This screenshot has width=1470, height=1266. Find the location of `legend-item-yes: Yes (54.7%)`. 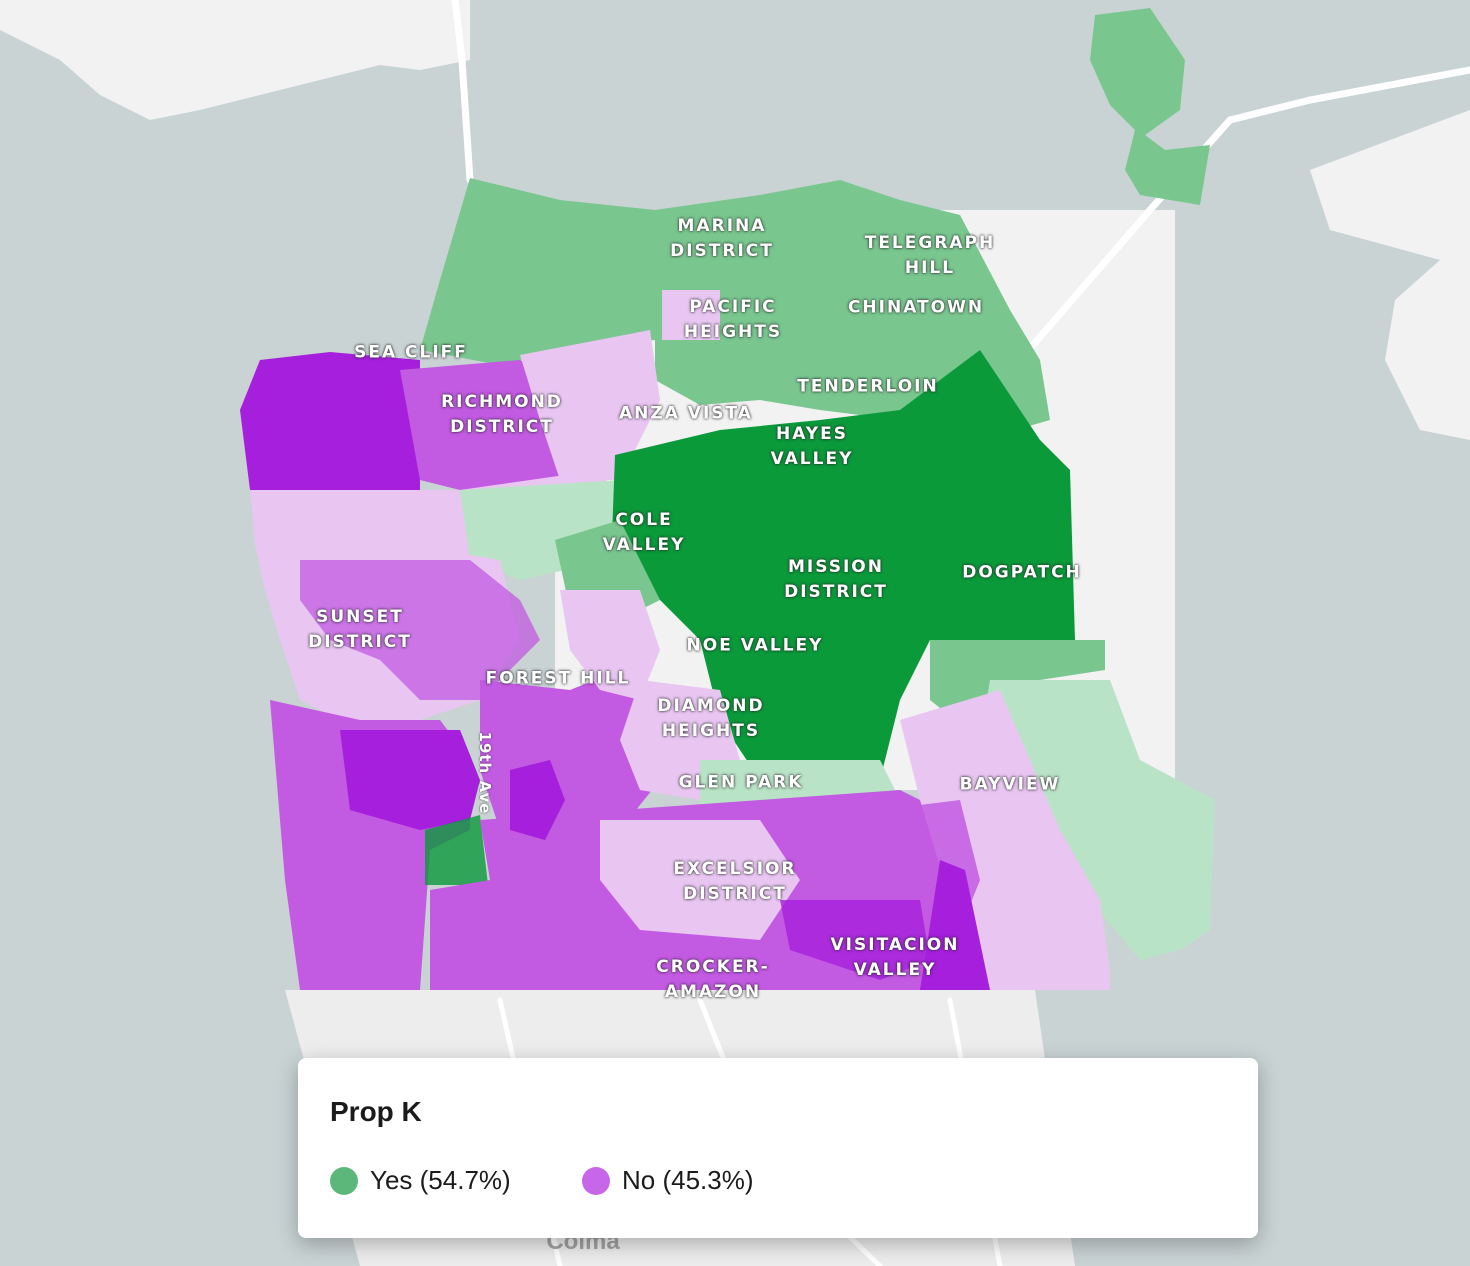

legend-item-yes: Yes (54.7%) is located at coordinates (420, 1180).